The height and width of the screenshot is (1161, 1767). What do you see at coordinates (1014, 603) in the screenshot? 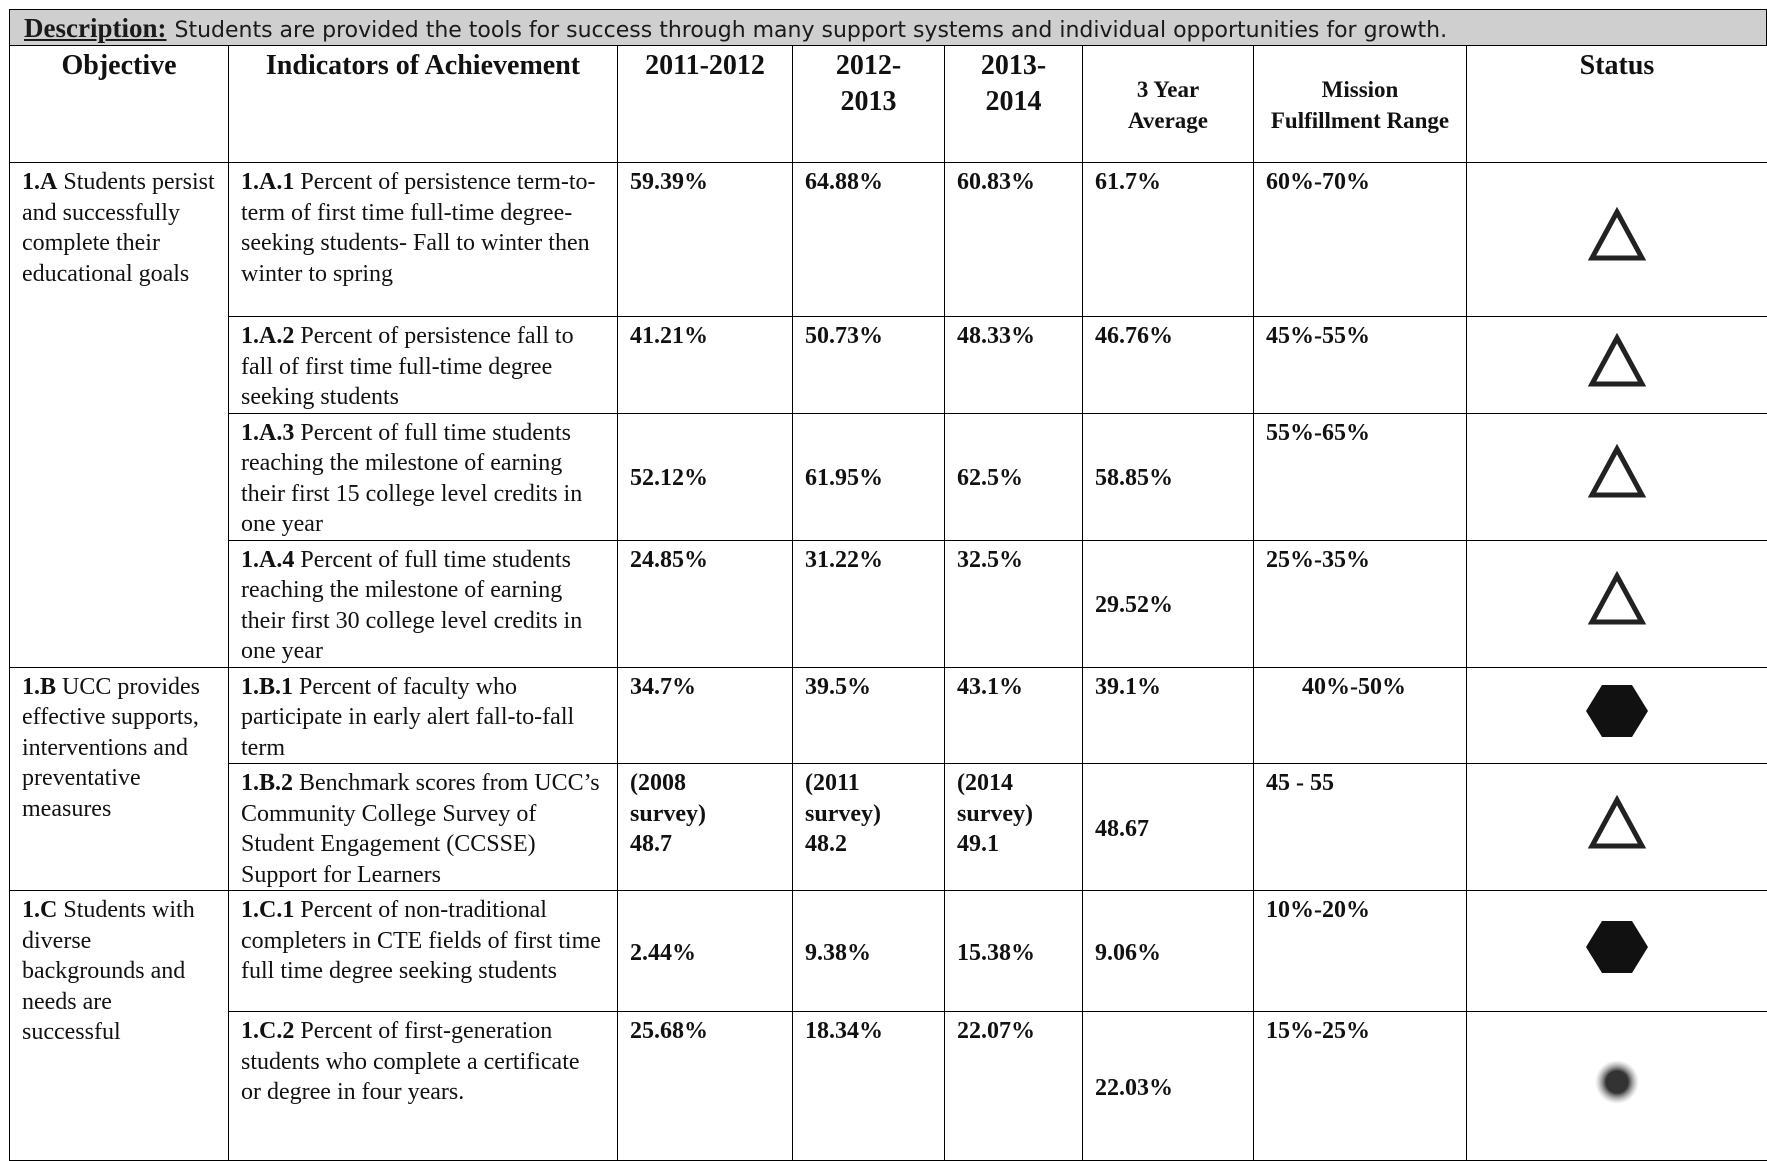
I see `year-value: 32.5%` at bounding box center [1014, 603].